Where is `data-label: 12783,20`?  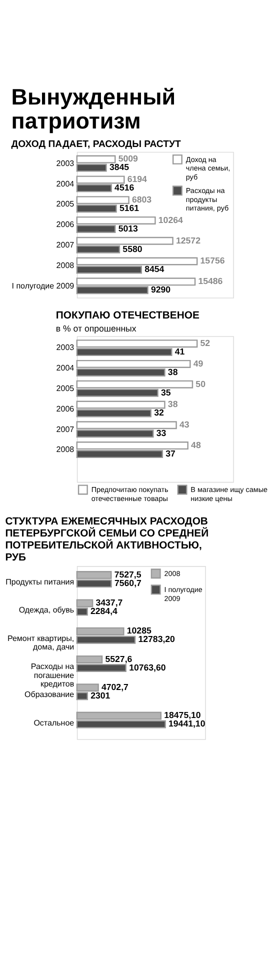
data-label: 12783,20 is located at coordinates (157, 639).